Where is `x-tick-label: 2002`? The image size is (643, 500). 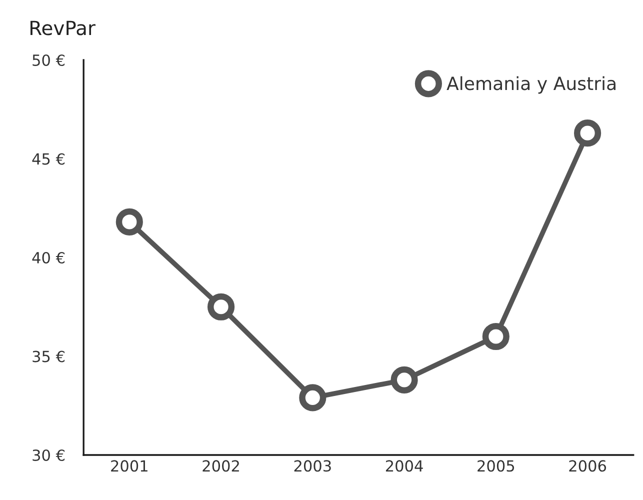 x-tick-label: 2002 is located at coordinates (220, 466).